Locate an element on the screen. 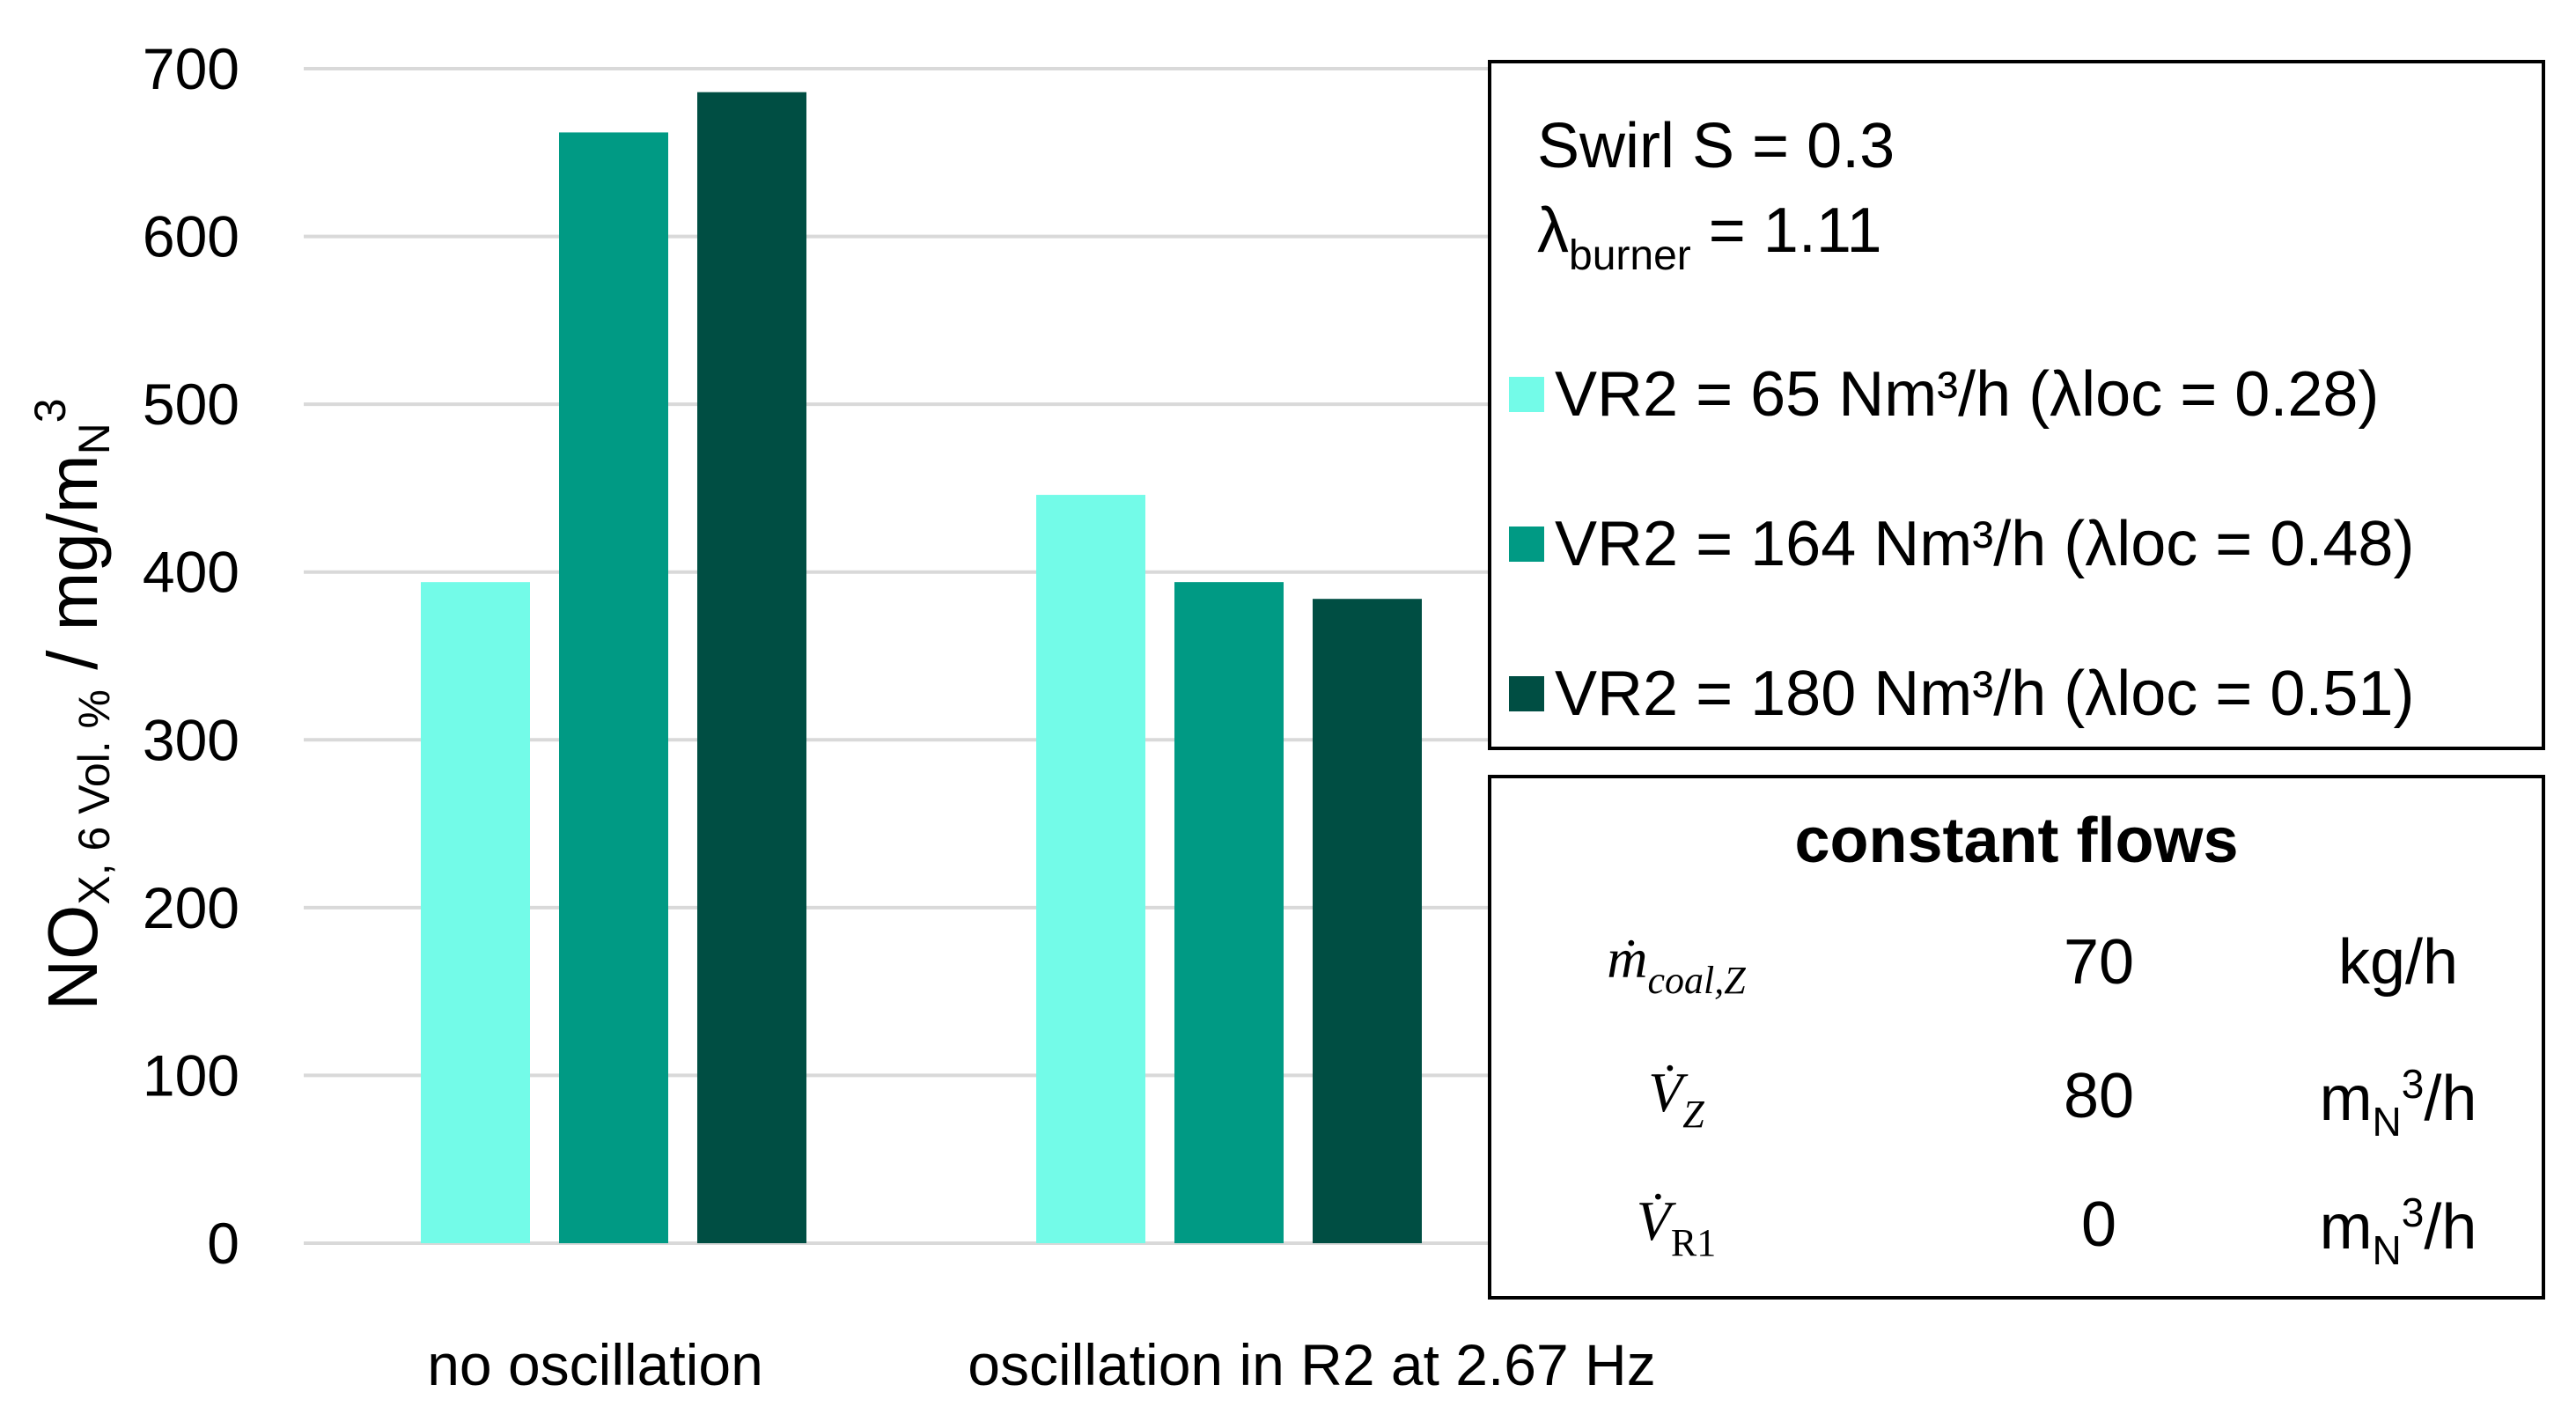 This screenshot has height=1414, width=2576. x-category-label: no oscillation is located at coordinates (595, 1364).